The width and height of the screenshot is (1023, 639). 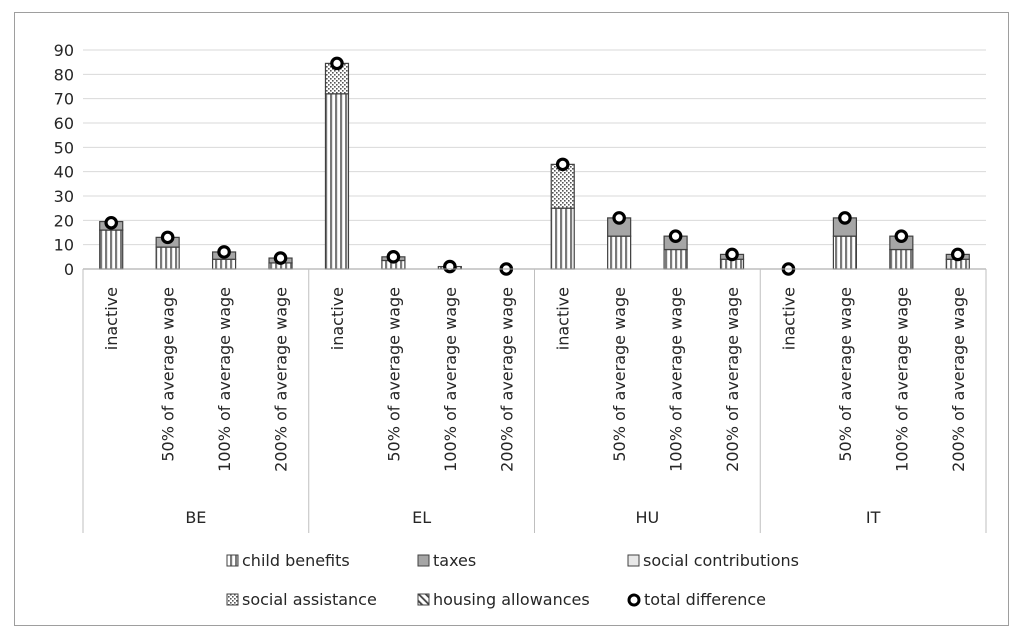 What do you see at coordinates (64, 147) in the screenshot?
I see `y-tick-label: 50` at bounding box center [64, 147].